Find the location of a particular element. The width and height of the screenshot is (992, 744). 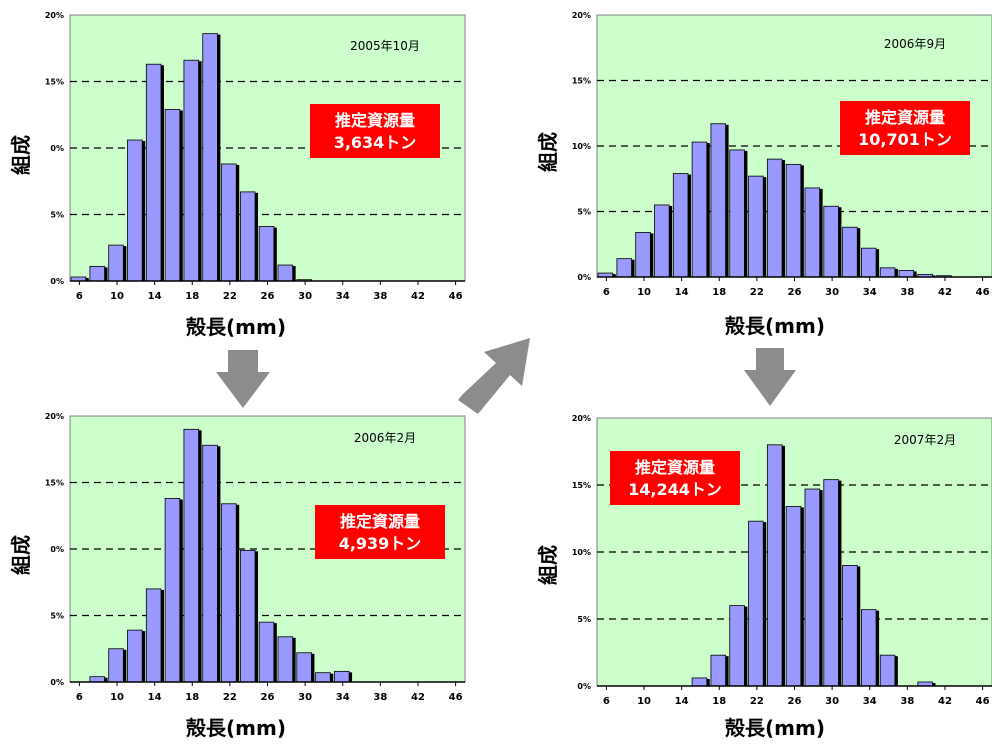

chart-title: 2006年9月 is located at coordinates (915, 44).